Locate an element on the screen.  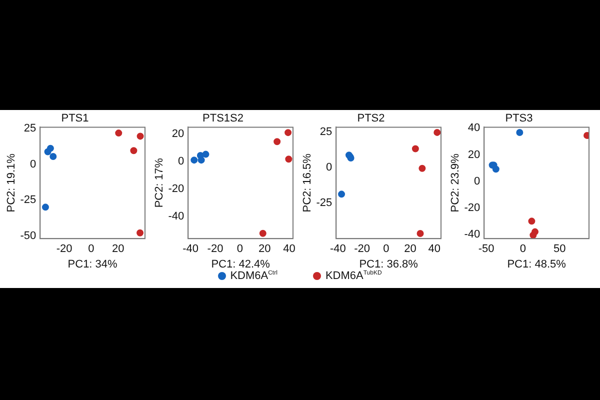
y-axis-title: PC2: 17% is located at coordinates (160, 183).